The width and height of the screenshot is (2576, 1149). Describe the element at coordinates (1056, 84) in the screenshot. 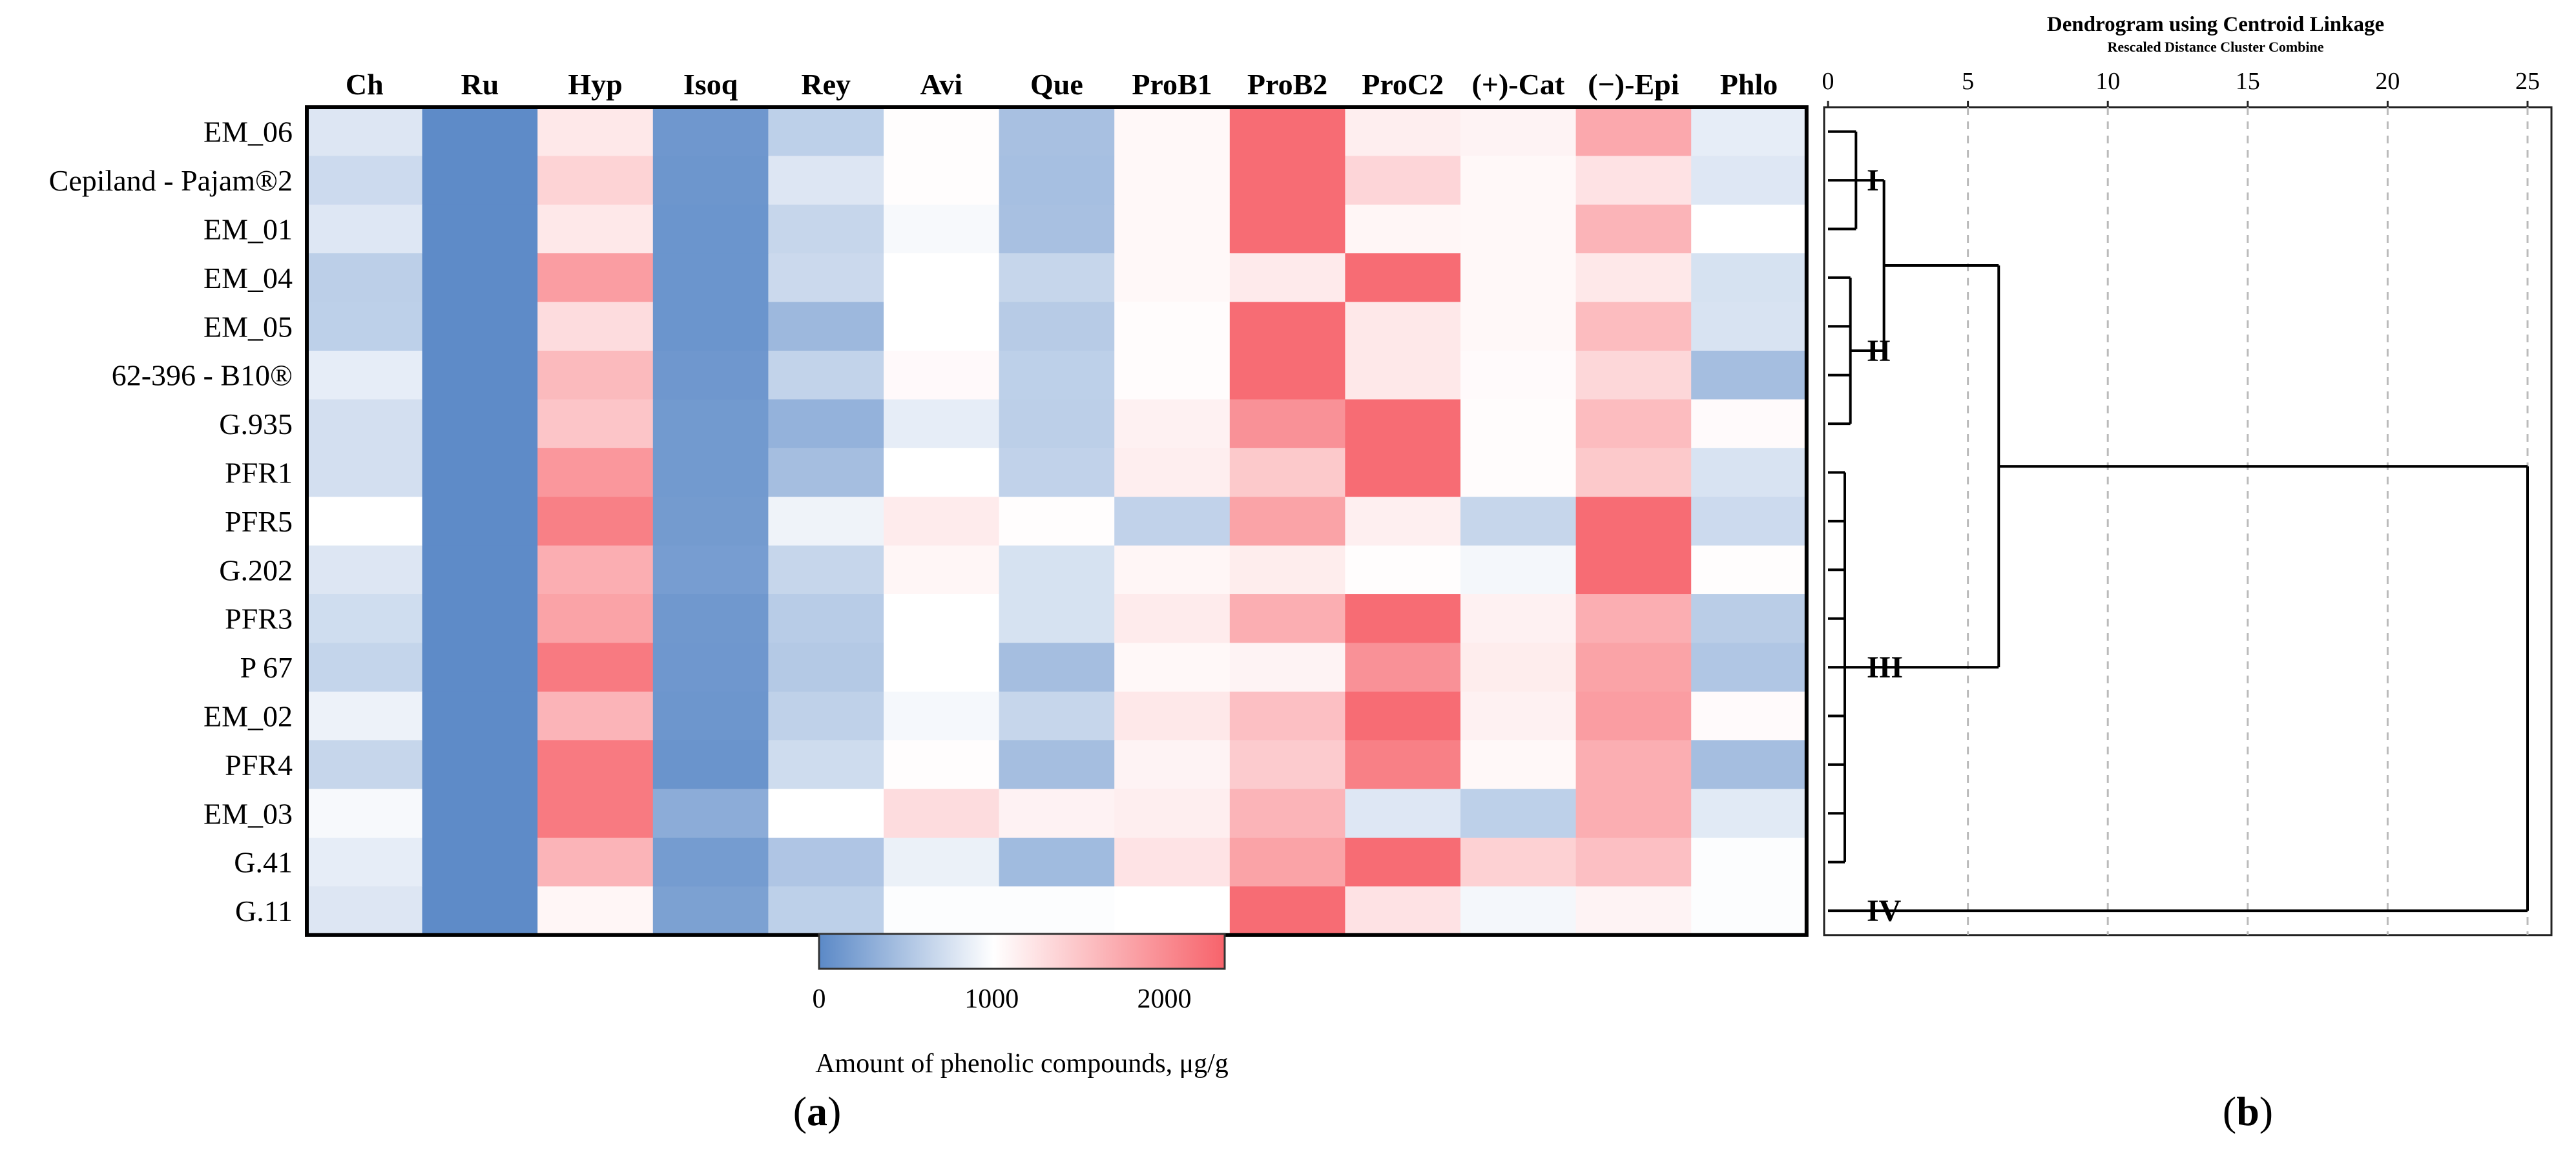

I see `column-label: Que` at that location.